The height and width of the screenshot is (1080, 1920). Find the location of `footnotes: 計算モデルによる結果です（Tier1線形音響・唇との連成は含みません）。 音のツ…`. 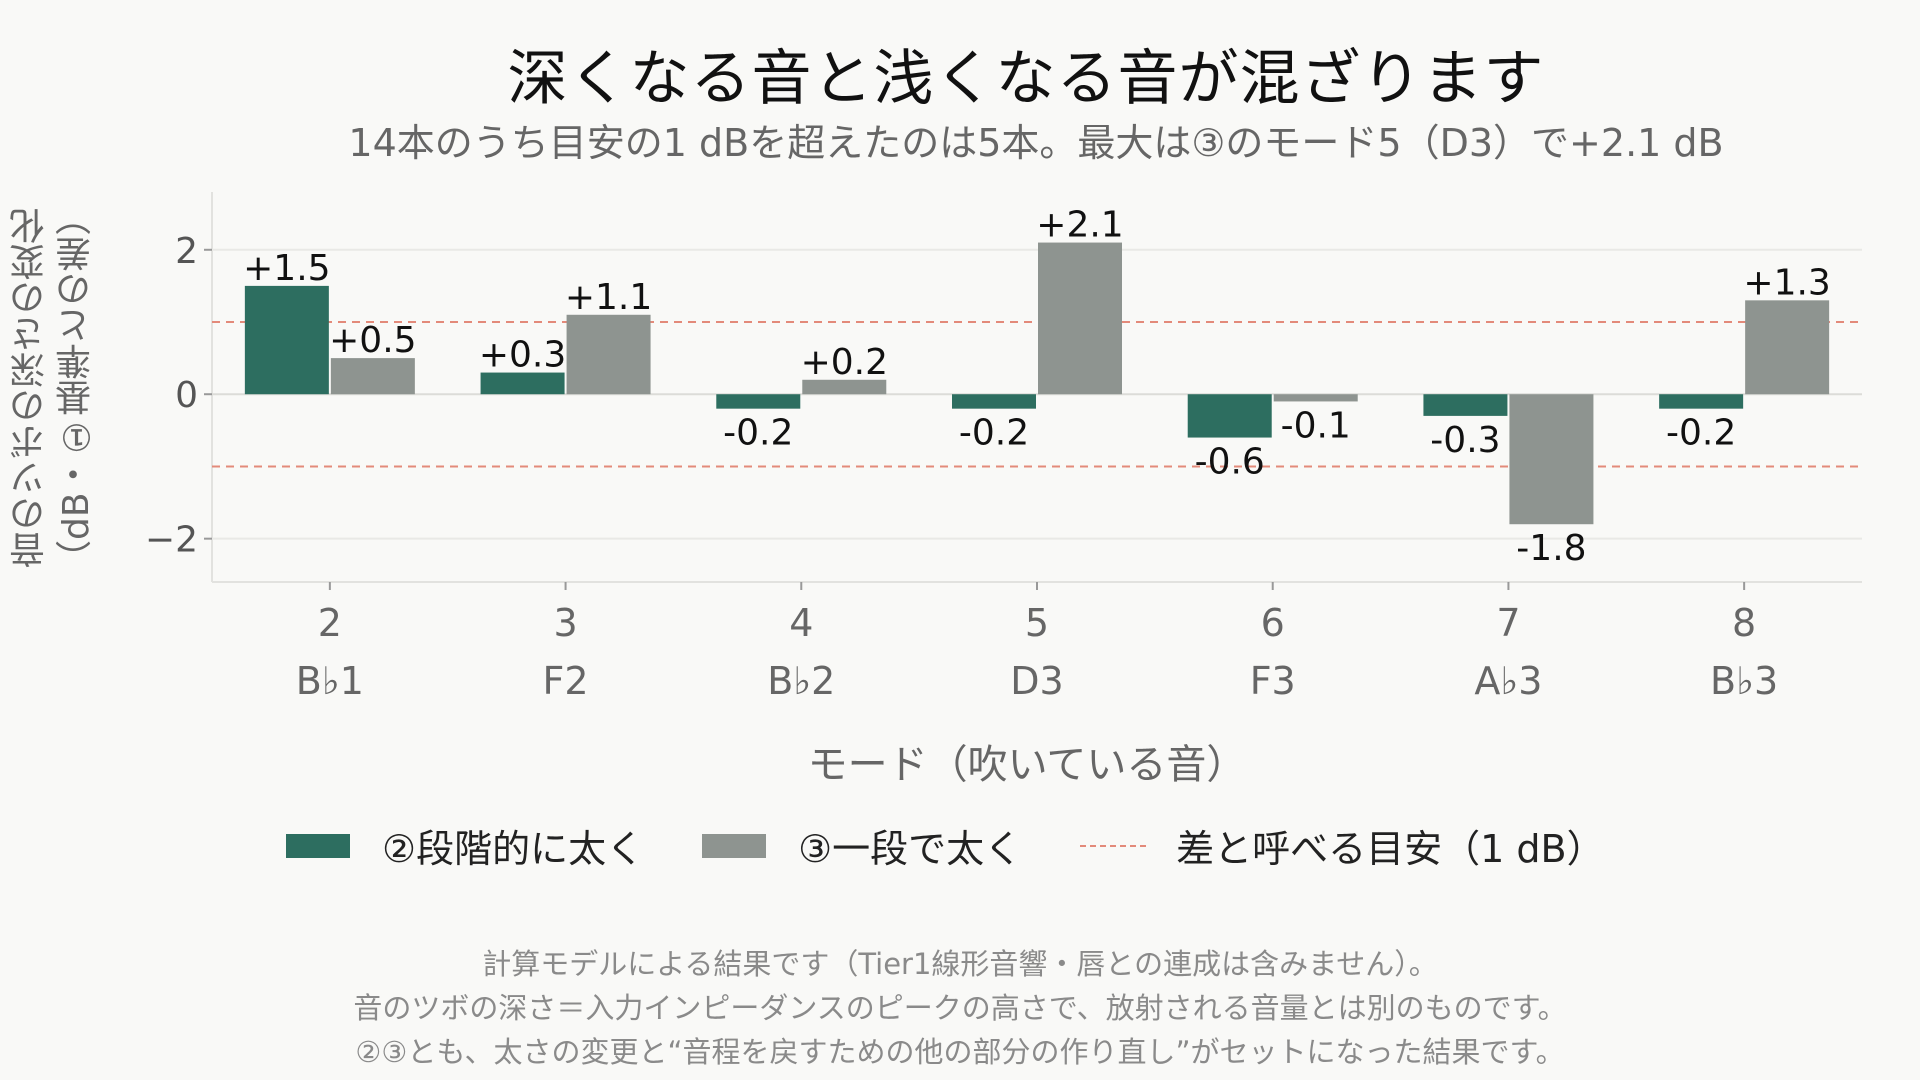

footnotes: 計算モデルによる結果です（Tier1線形音響・唇との連成は含みません）。 音のツ… is located at coordinates (960, 1008).